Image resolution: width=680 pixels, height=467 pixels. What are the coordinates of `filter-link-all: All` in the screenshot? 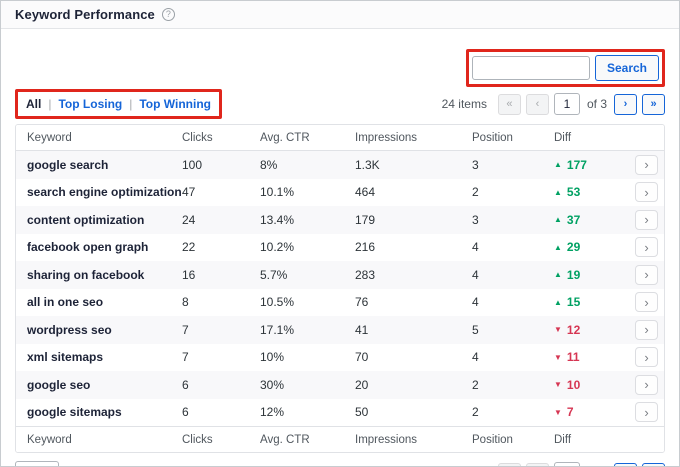 It's located at (34, 104).